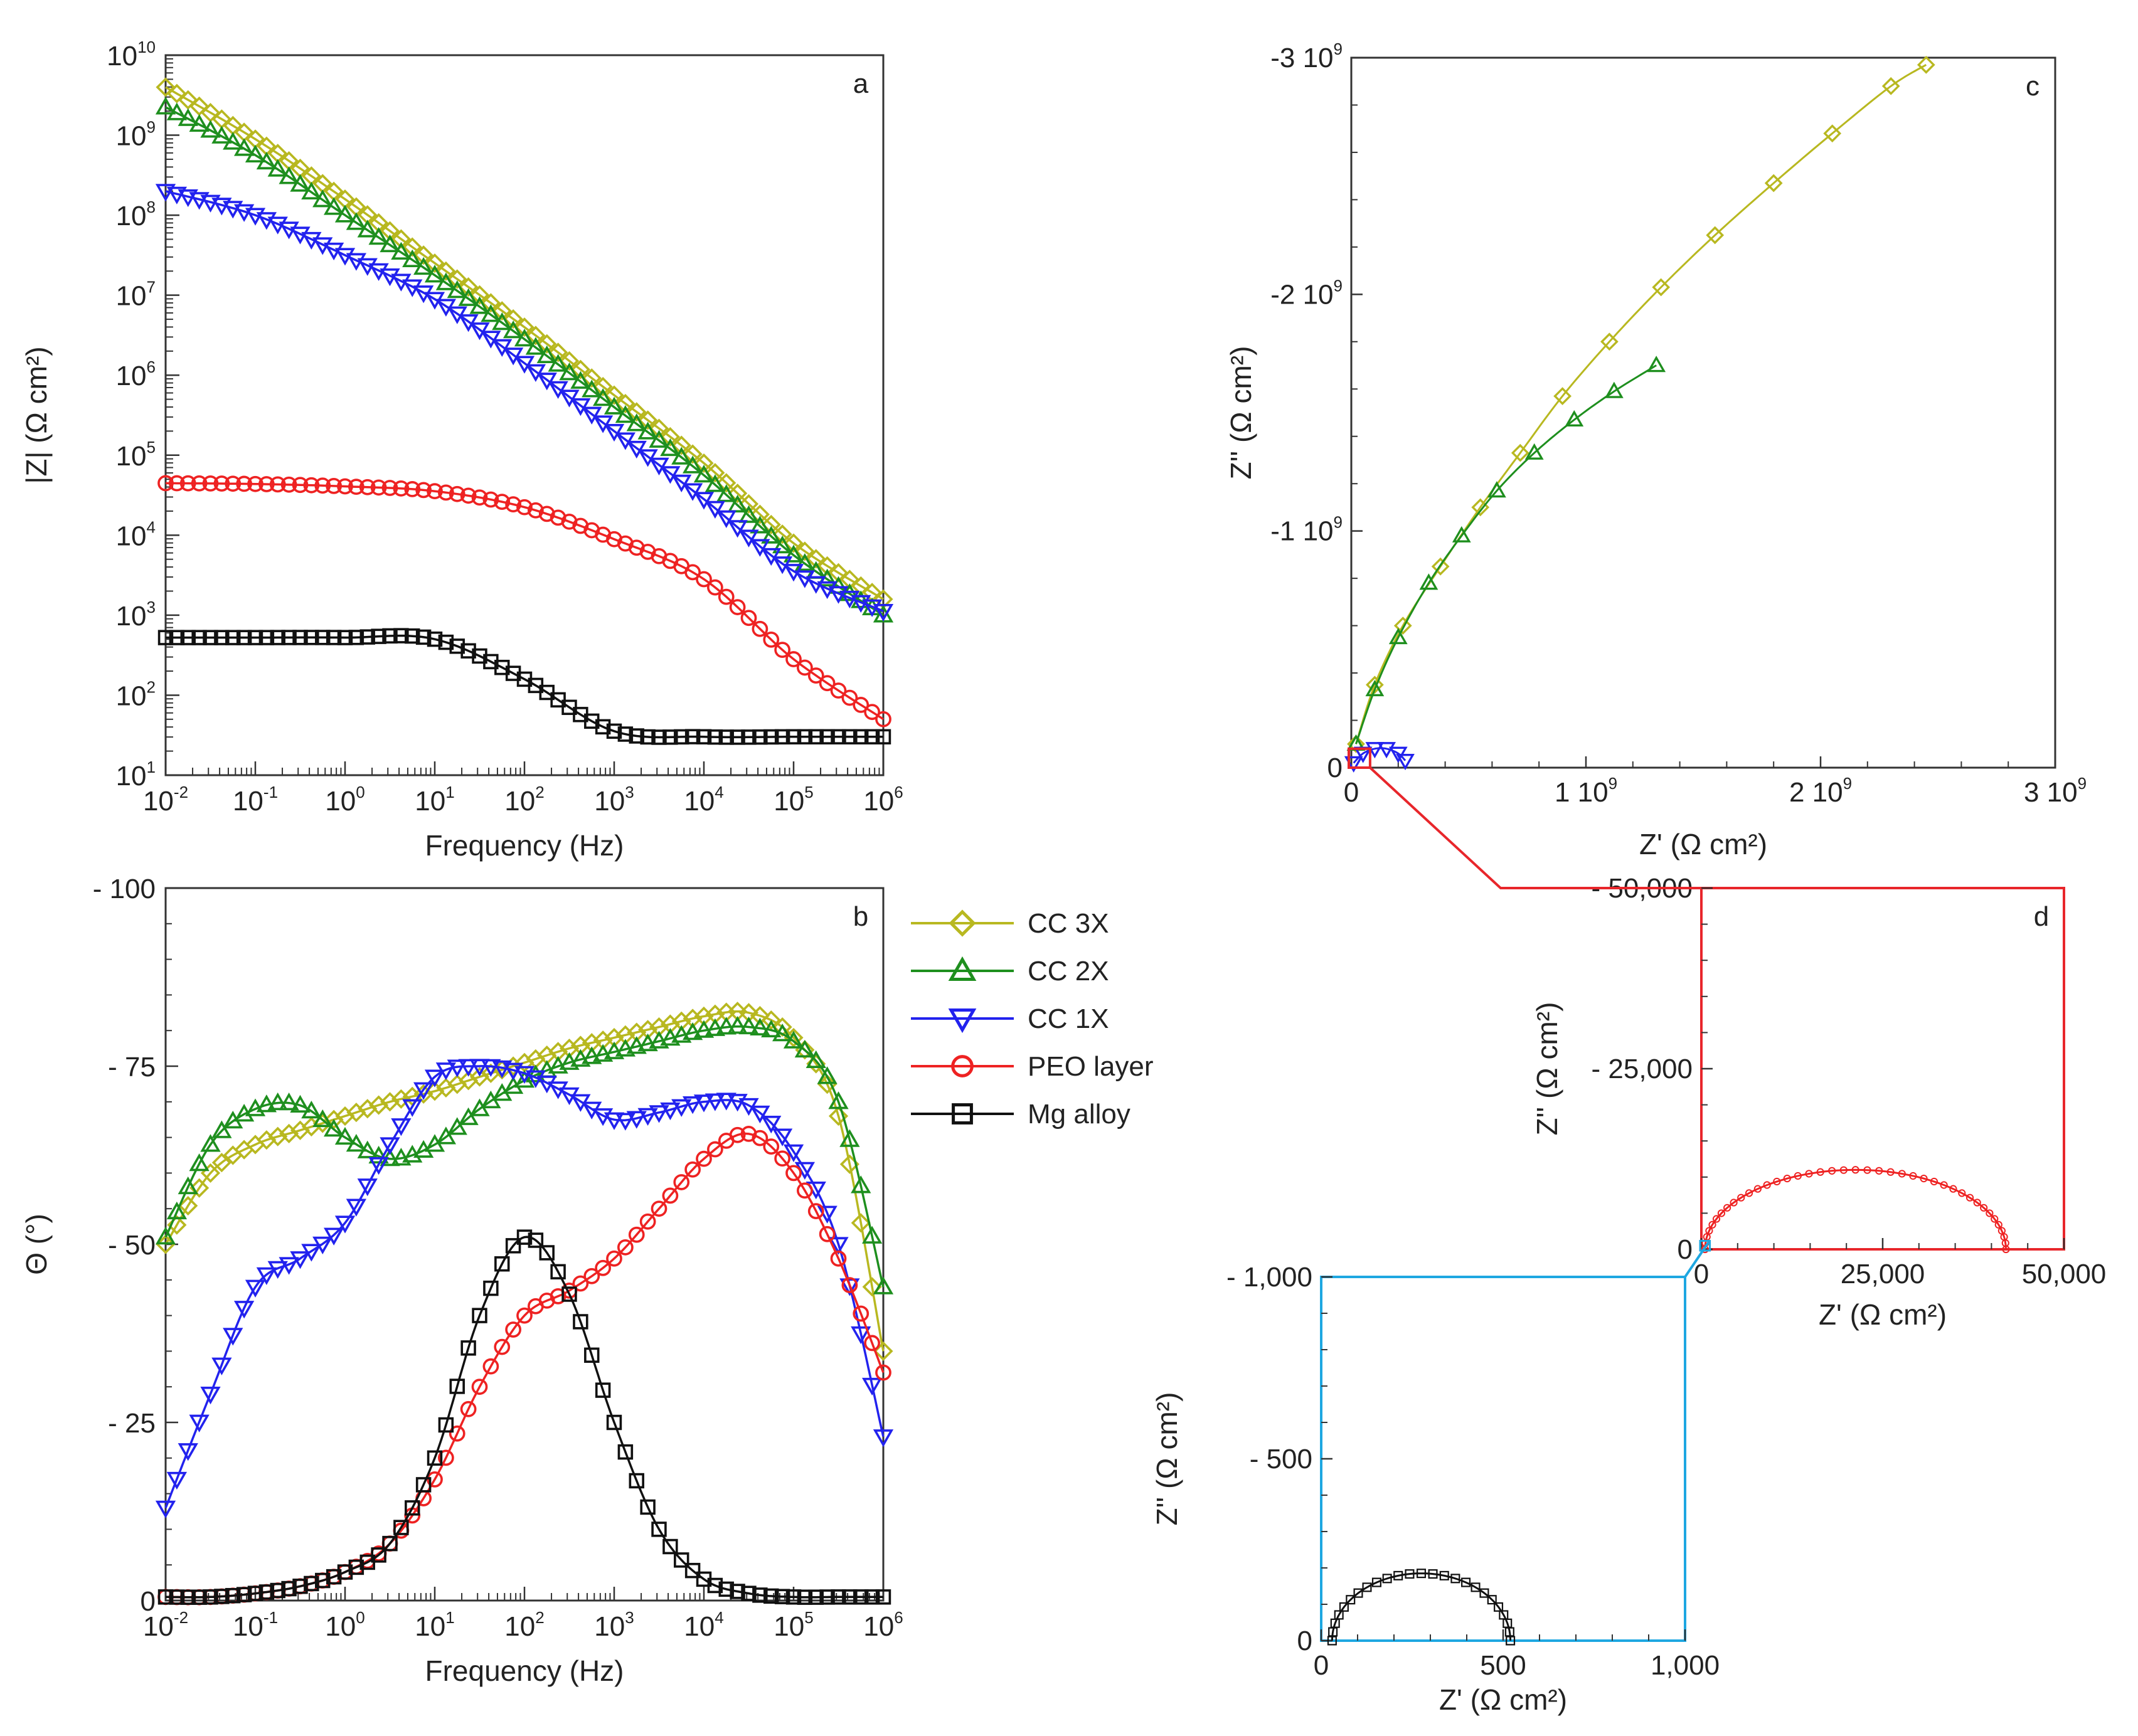 Image resolution: width=2138 pixels, height=1736 pixels. What do you see at coordinates (255, 1625) in the screenshot?
I see `x-tick-label: 10⁻¹` at bounding box center [255, 1625].